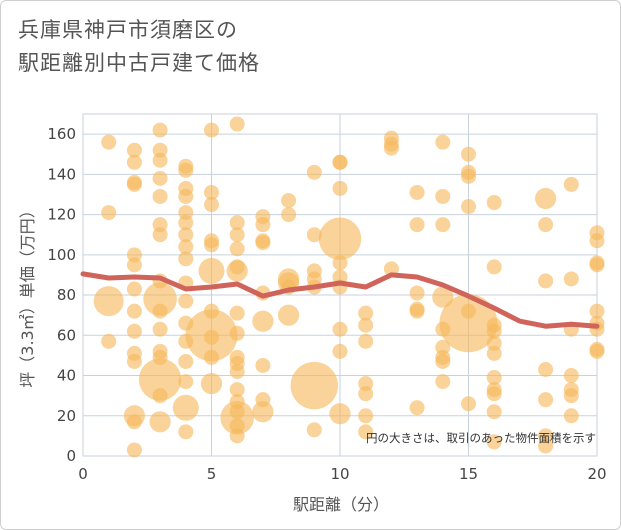 The width and height of the screenshot is (621, 530). I want to click on x-tick-label: 5, so click(212, 474).